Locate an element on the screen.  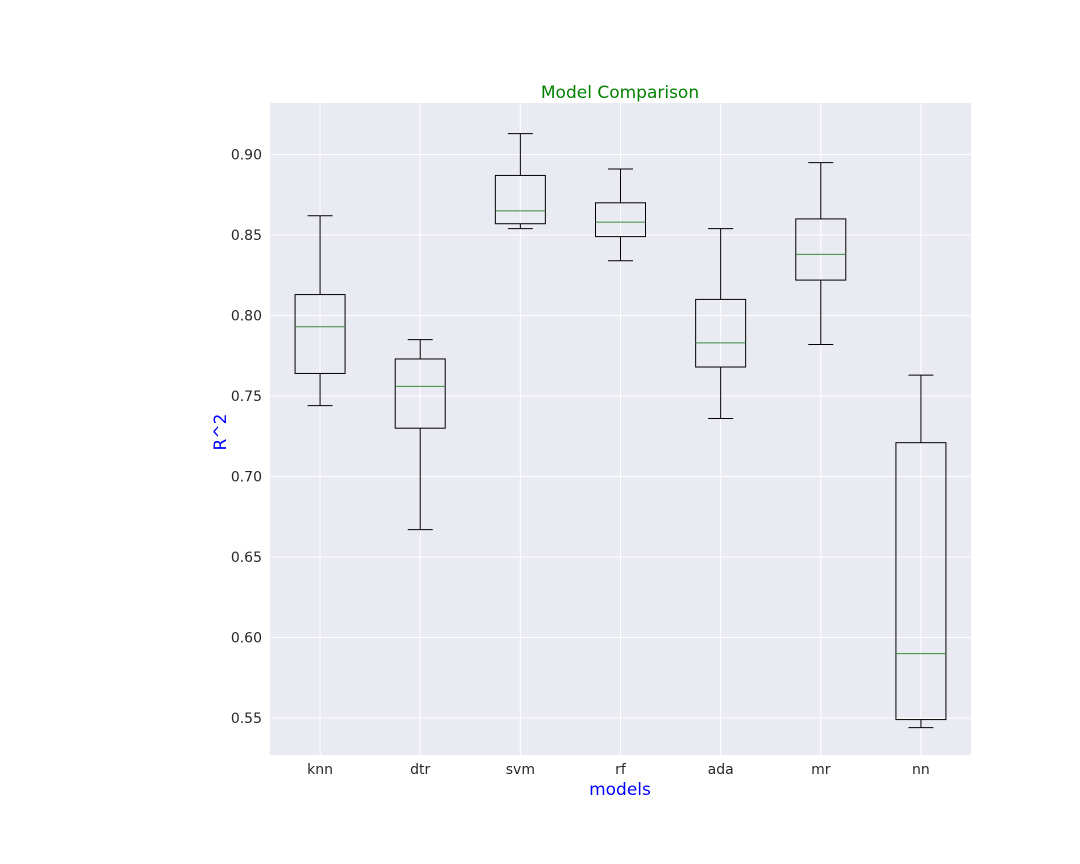
box-ada is located at coordinates (721, 324).